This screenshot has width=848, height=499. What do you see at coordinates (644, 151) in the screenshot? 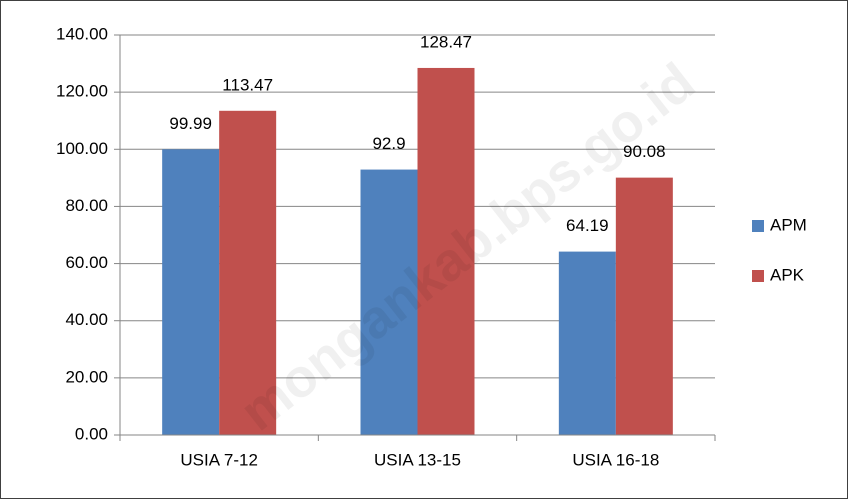
I see `data-label: 90.08` at bounding box center [644, 151].